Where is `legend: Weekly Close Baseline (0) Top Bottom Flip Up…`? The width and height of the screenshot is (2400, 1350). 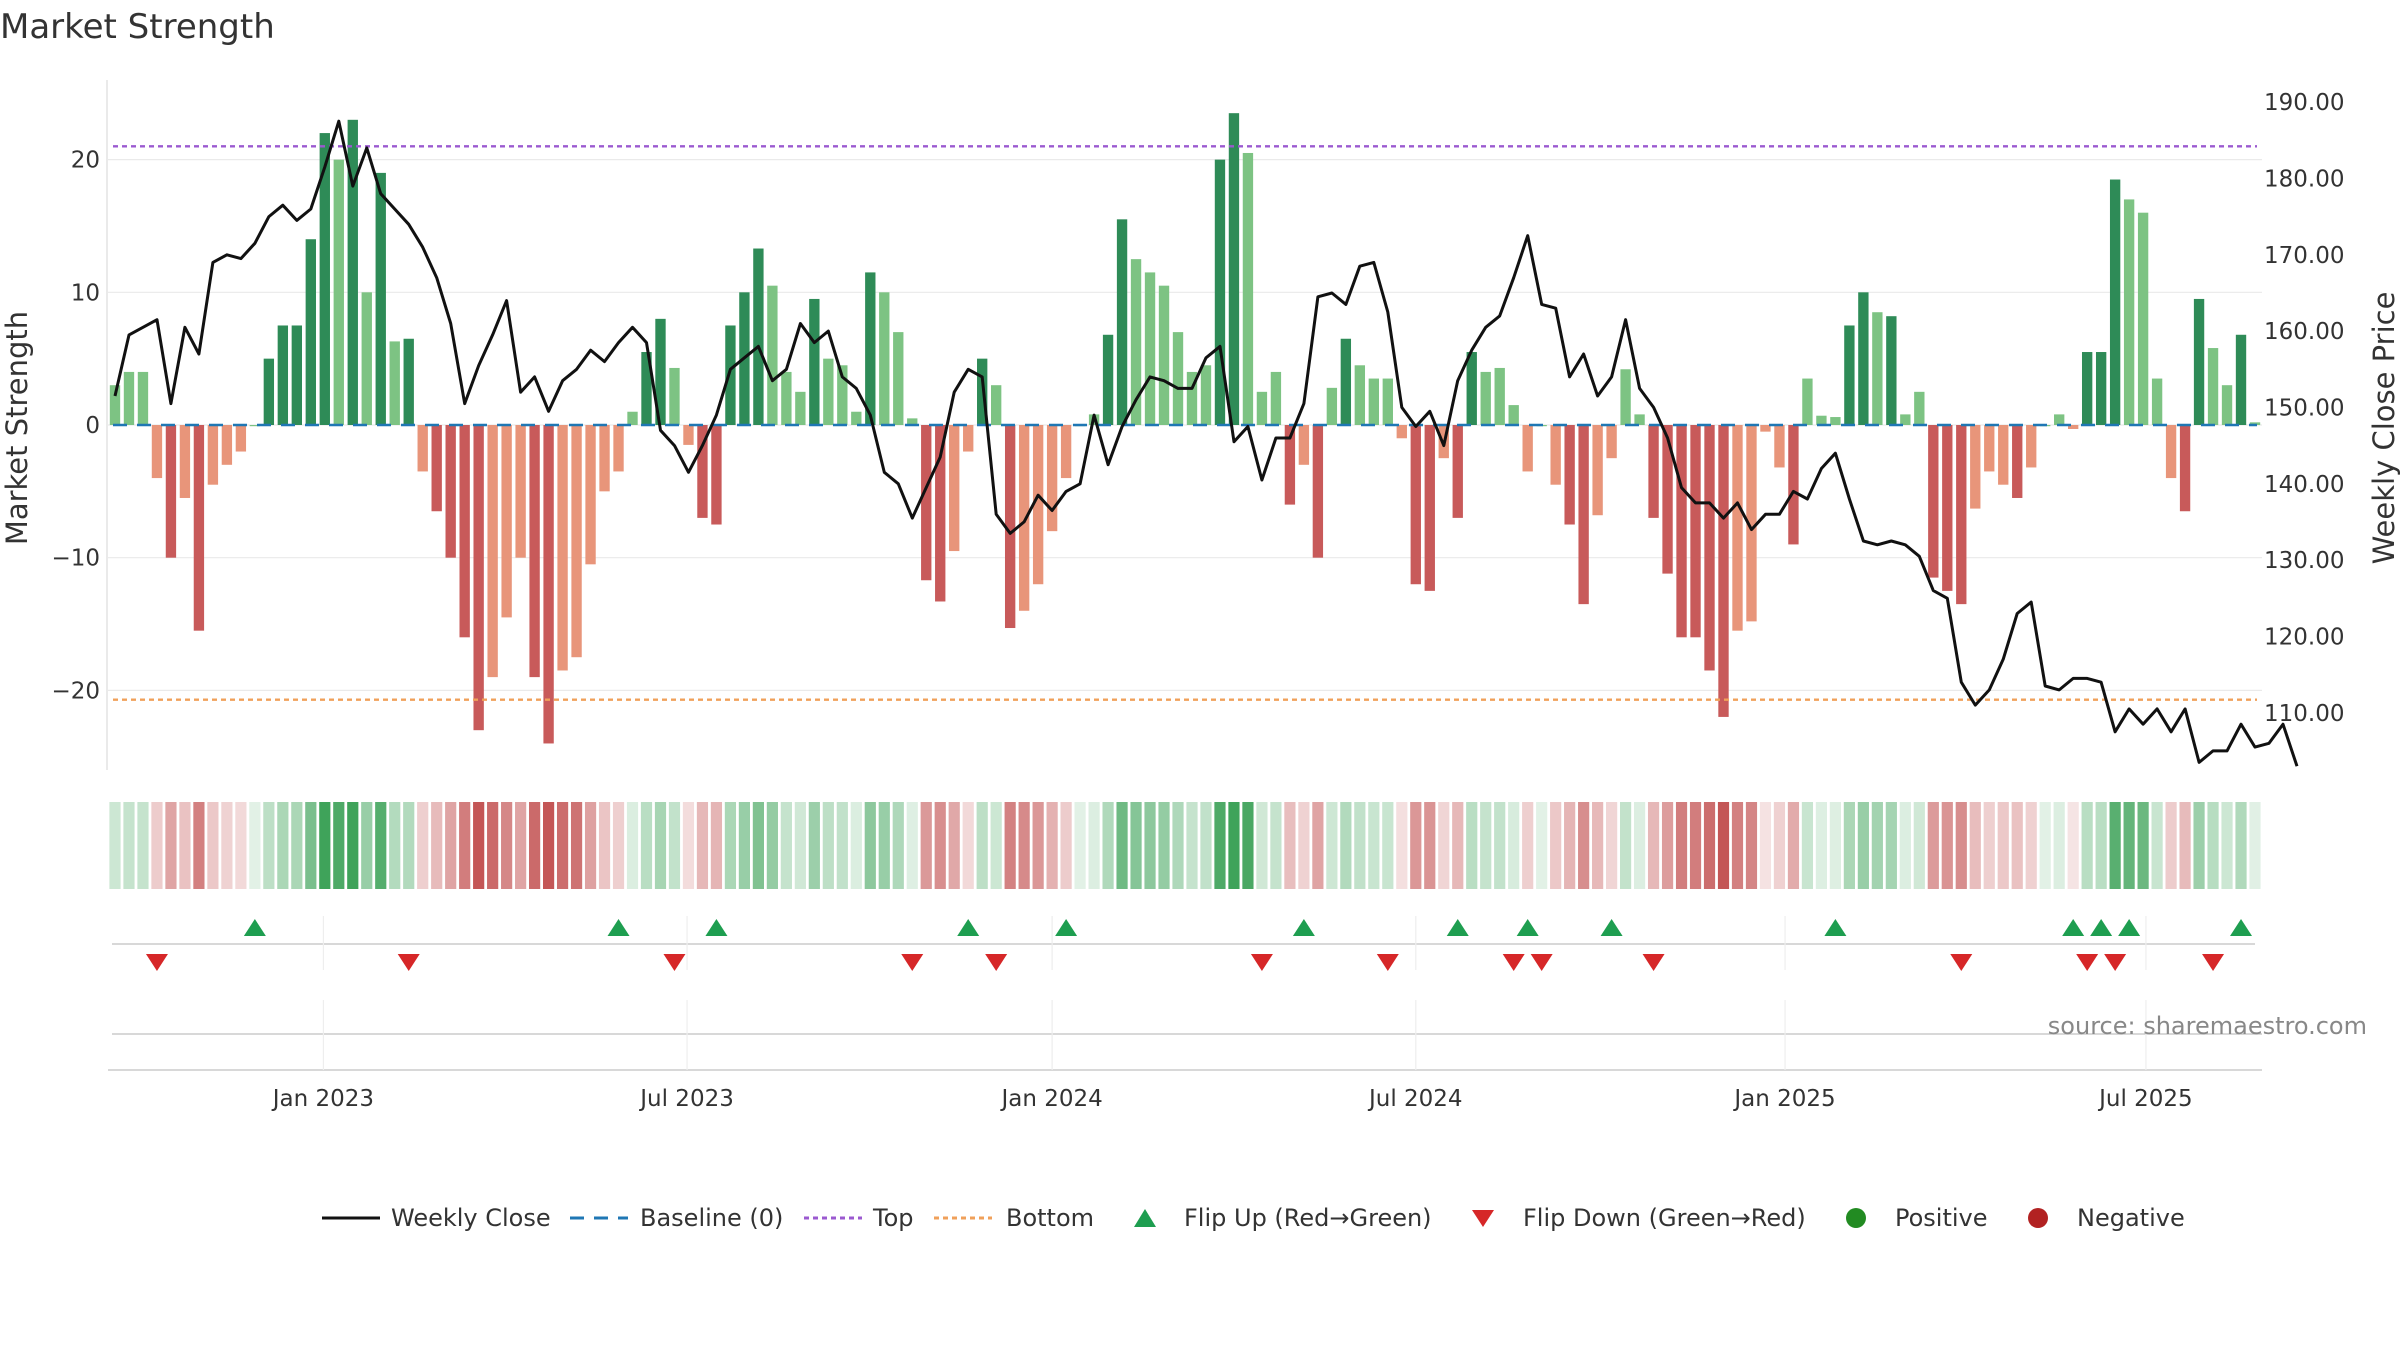 legend: Weekly Close Baseline (0) Top Bottom Flip Up… is located at coordinates (1253, 1218).